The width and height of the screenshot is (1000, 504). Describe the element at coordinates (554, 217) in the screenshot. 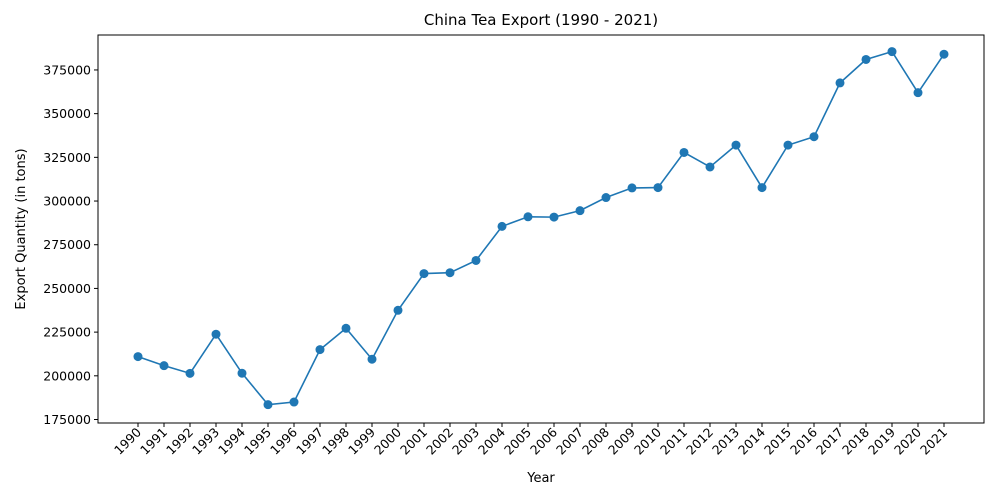

I see `data-point-2006` at that location.